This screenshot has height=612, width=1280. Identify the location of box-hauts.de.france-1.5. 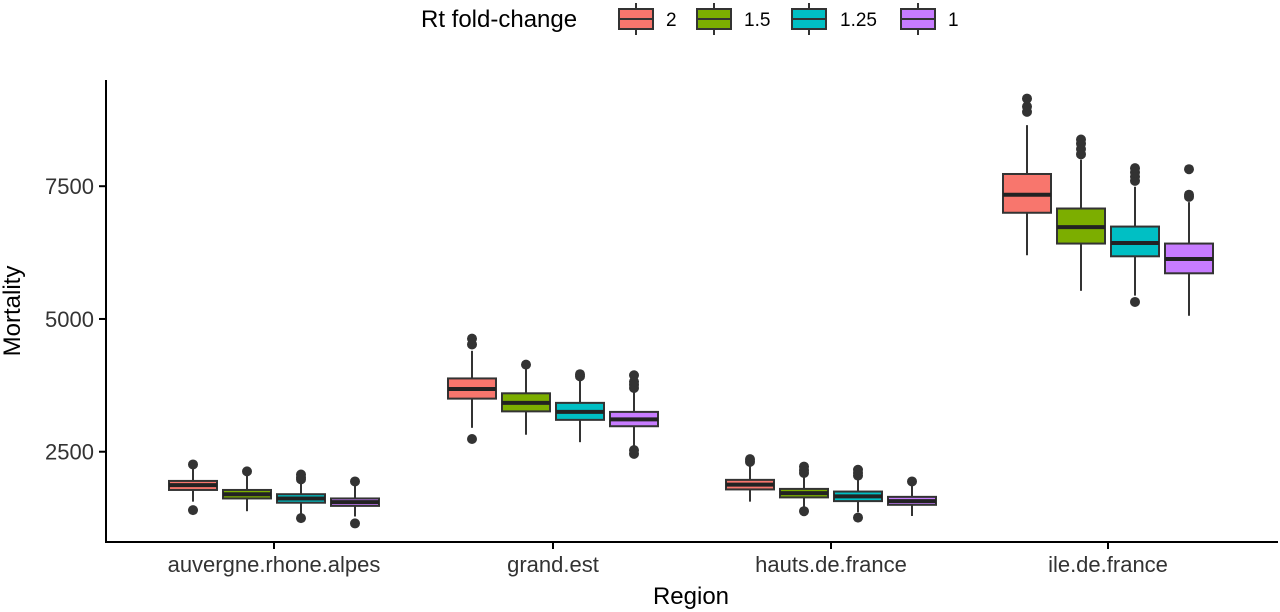
(804, 489).